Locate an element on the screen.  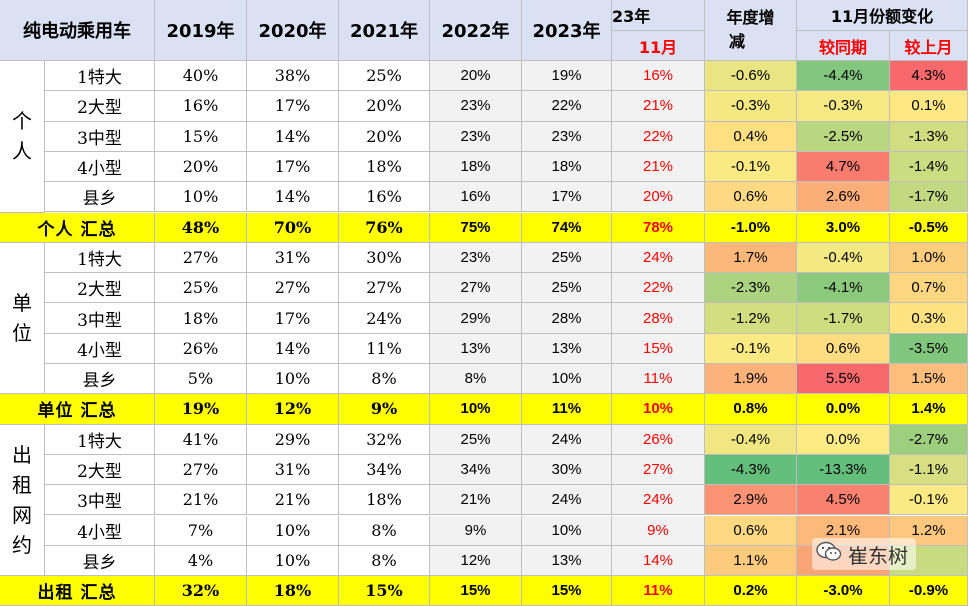
total-2019: 32% is located at coordinates (201, 591).